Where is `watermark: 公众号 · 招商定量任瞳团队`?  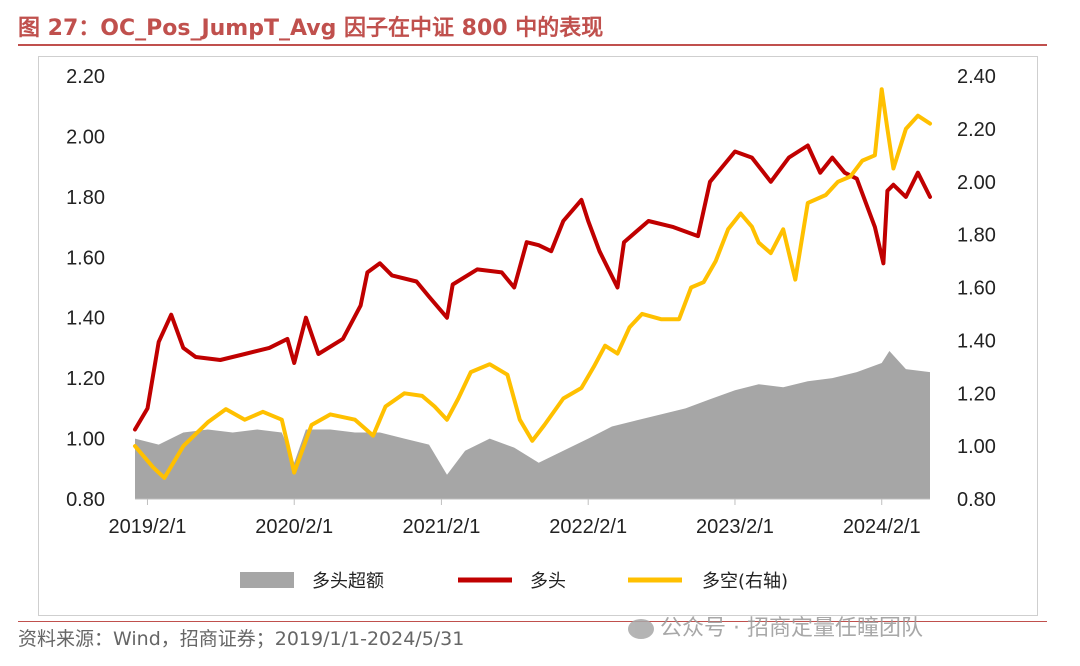 watermark: 公众号 · 招商定量任瞳团队 is located at coordinates (775, 626).